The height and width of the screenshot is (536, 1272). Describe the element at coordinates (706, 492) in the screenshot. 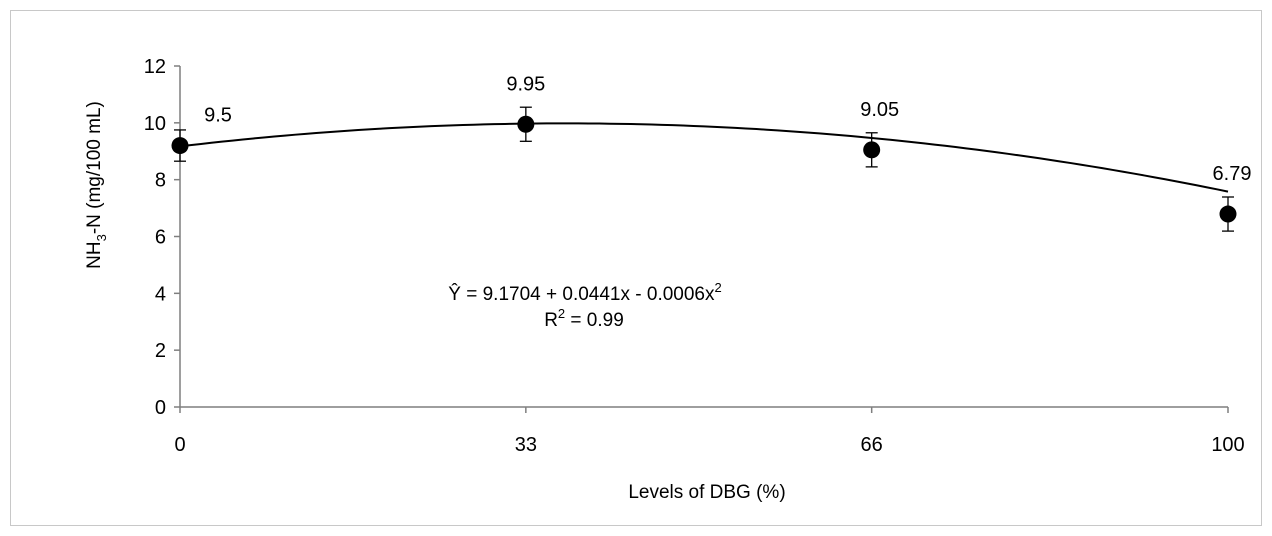

I see `x-axis-title: Levels of DBG (%)` at that location.